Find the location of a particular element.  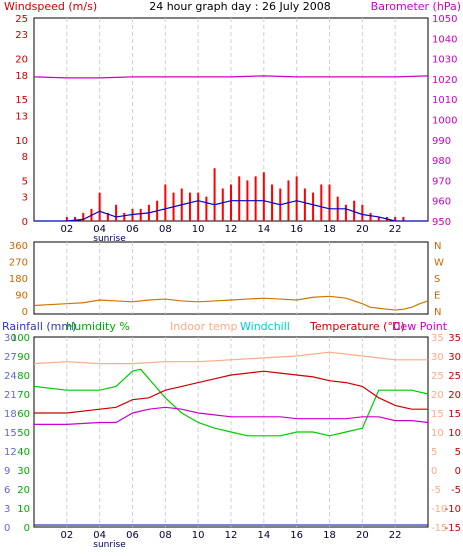

hour-tick-label: 12 is located at coordinates (231, 229).